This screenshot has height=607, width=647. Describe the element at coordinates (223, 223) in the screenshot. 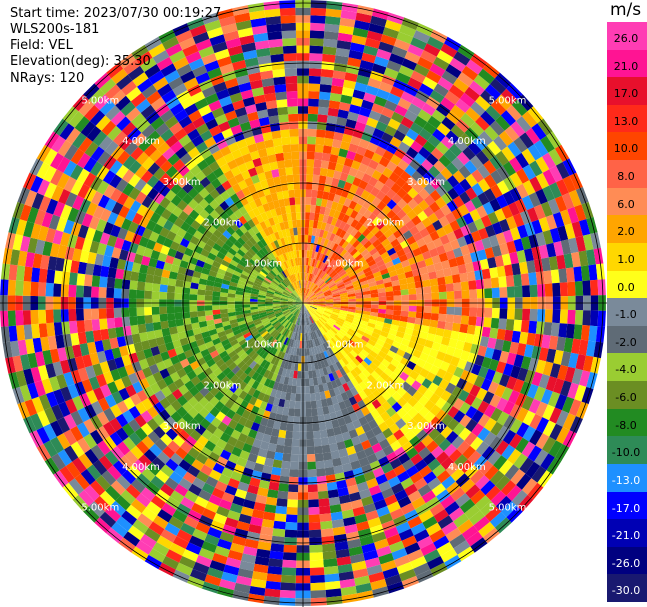

I see `range-label: 2.00km` at that location.